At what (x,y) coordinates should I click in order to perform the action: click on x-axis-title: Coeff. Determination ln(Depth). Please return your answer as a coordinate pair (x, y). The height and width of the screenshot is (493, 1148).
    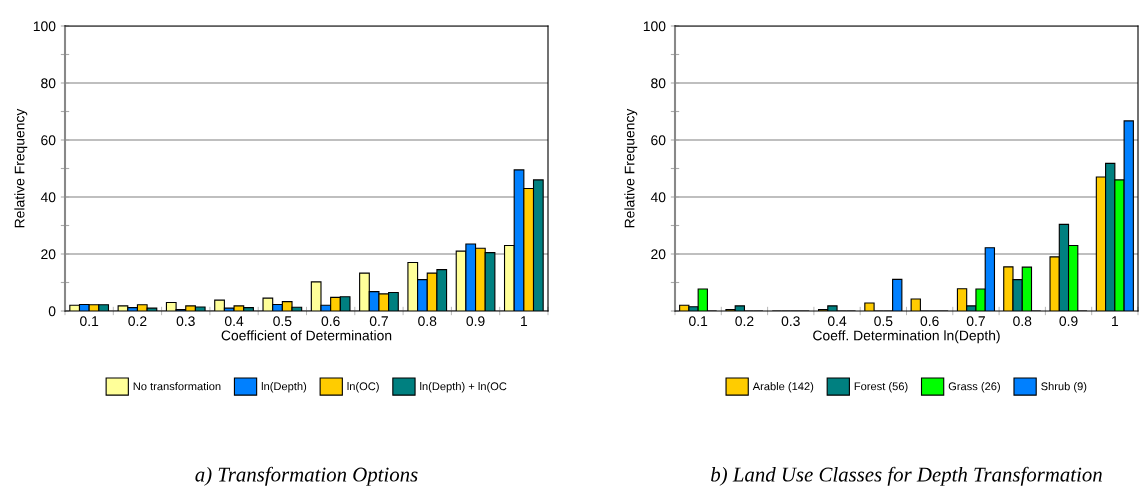
    Looking at the image, I should click on (906, 337).